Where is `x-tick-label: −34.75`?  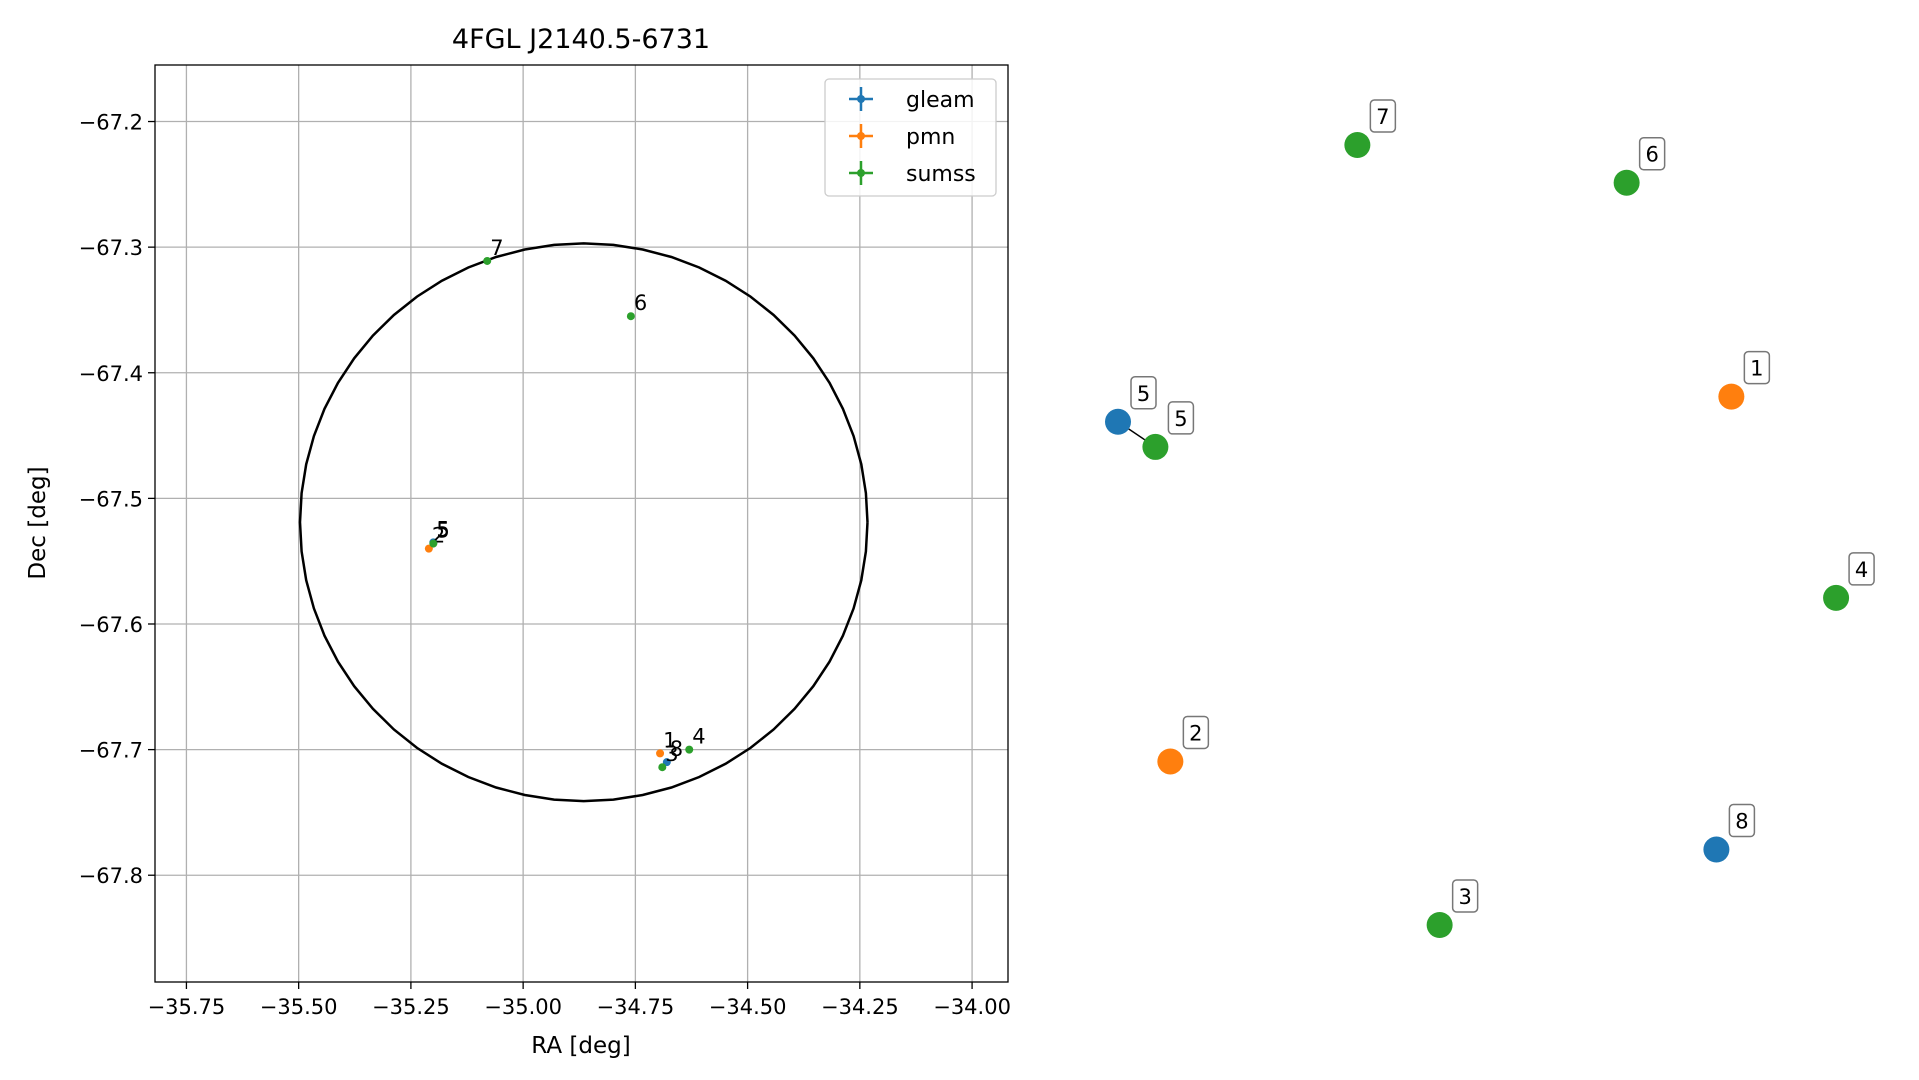 x-tick-label: −34.75 is located at coordinates (636, 1007).